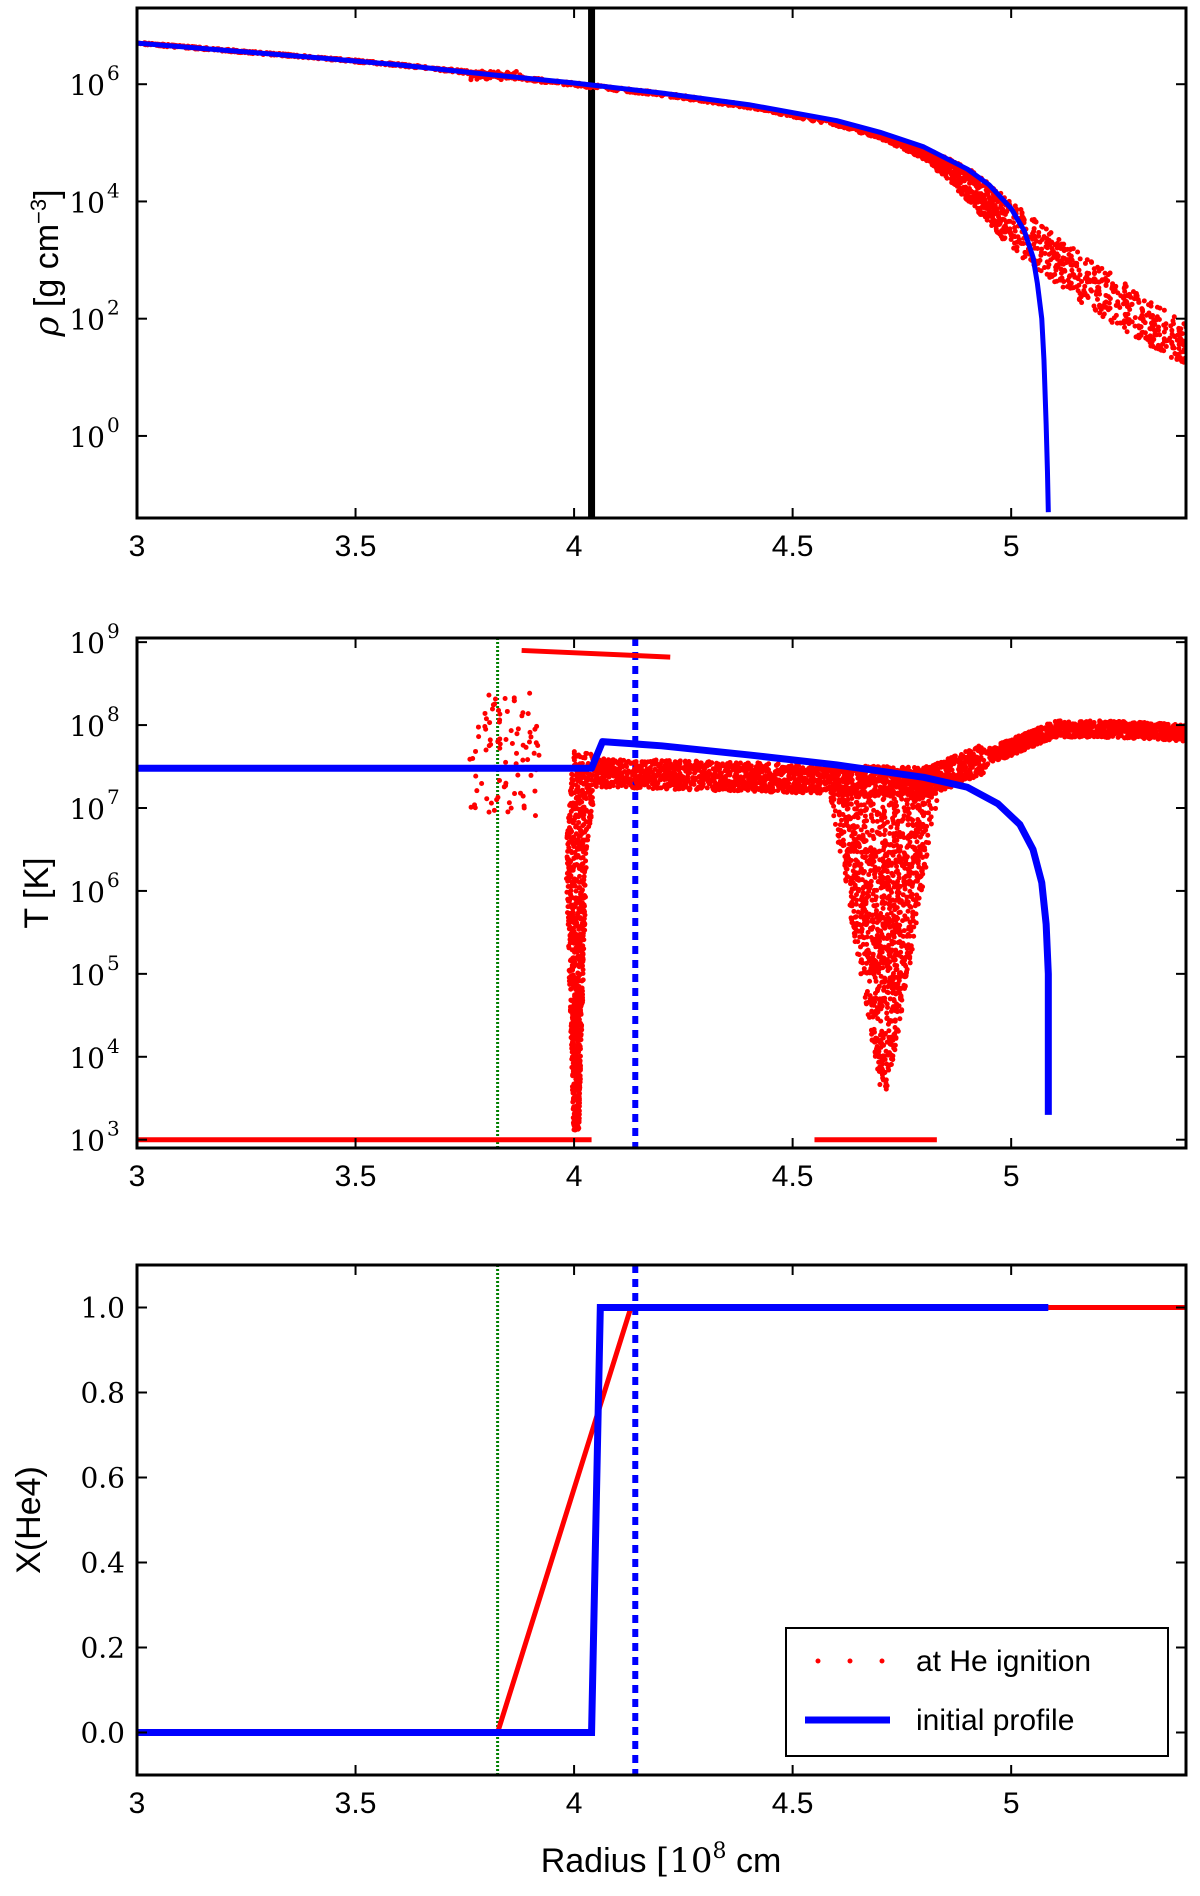 The height and width of the screenshot is (1896, 1200). Describe the element at coordinates (356, 546) in the screenshot. I see `x-tick-label: 3.5` at that location.